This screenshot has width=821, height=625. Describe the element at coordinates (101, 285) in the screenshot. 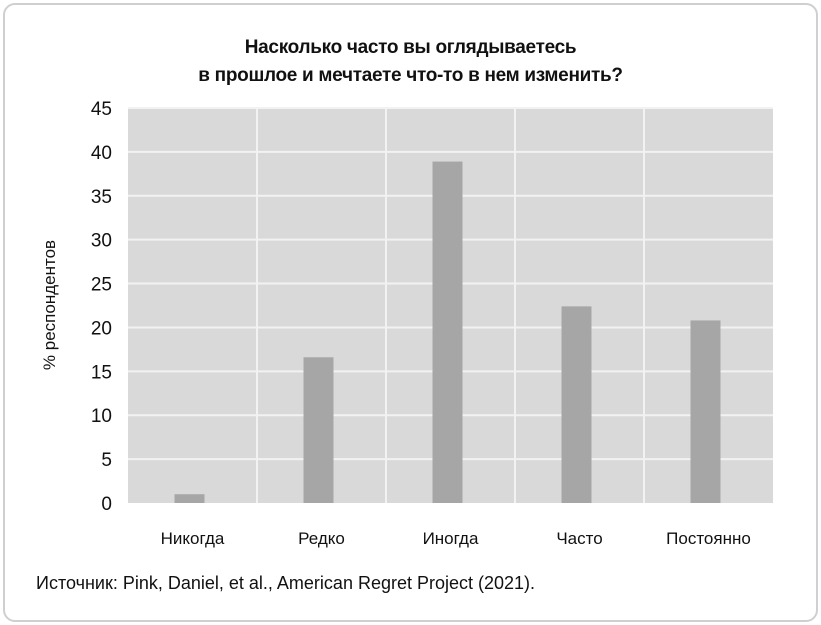

I see `y-tick-label: 25` at that location.